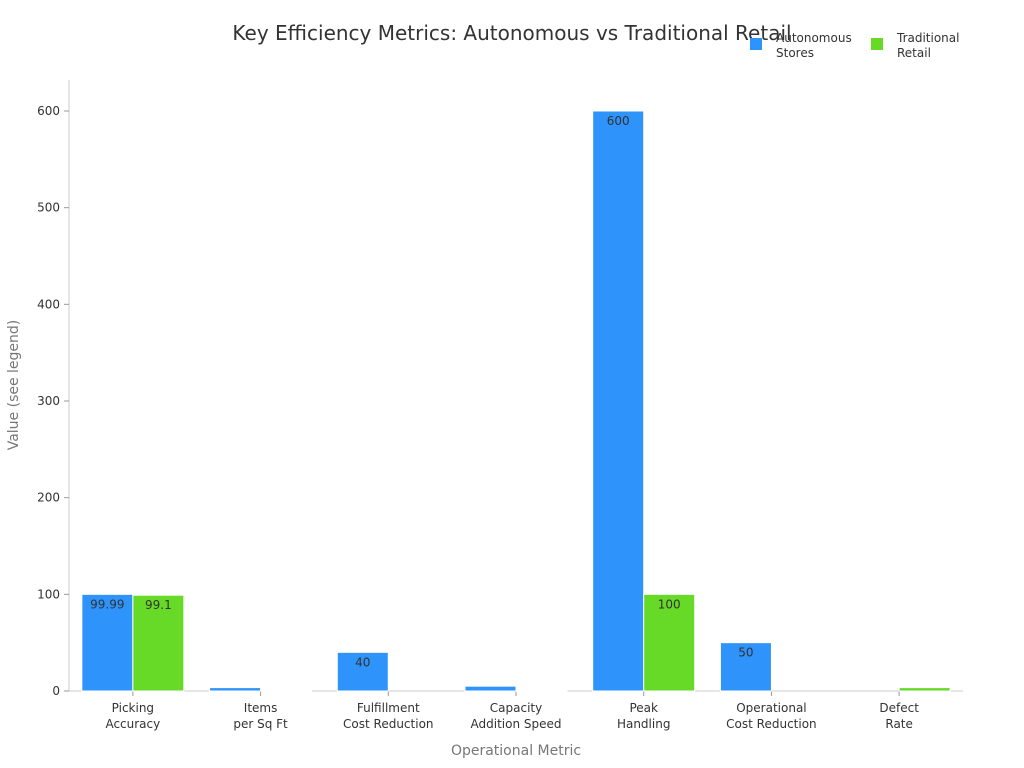  Describe the element at coordinates (899, 708) in the screenshot. I see `x-tick-label: Defect` at that location.